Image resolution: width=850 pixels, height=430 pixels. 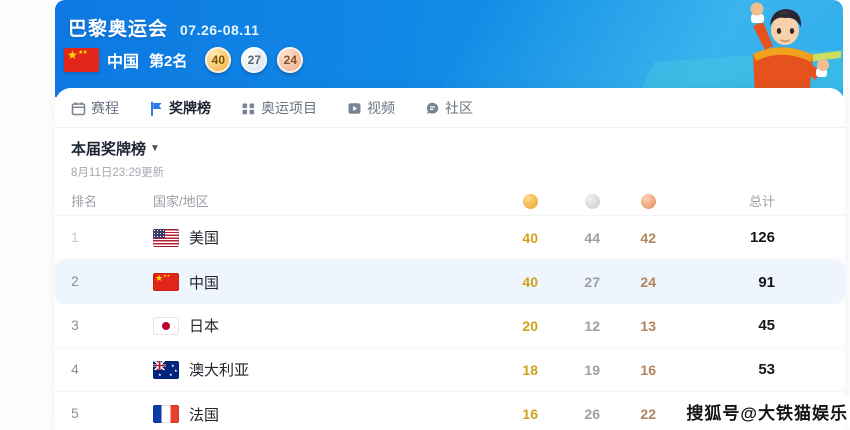 What do you see at coordinates (354, 108) in the screenshot?
I see `video-icon` at bounding box center [354, 108].